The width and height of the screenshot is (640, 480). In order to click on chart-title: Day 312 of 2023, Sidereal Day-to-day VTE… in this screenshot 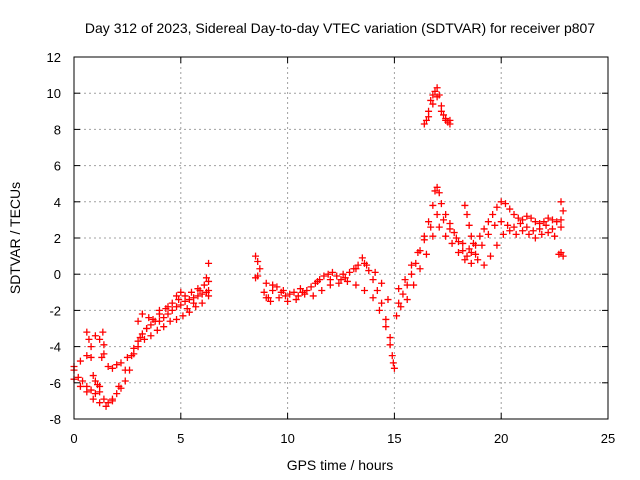, I will do `click(340, 28)`.